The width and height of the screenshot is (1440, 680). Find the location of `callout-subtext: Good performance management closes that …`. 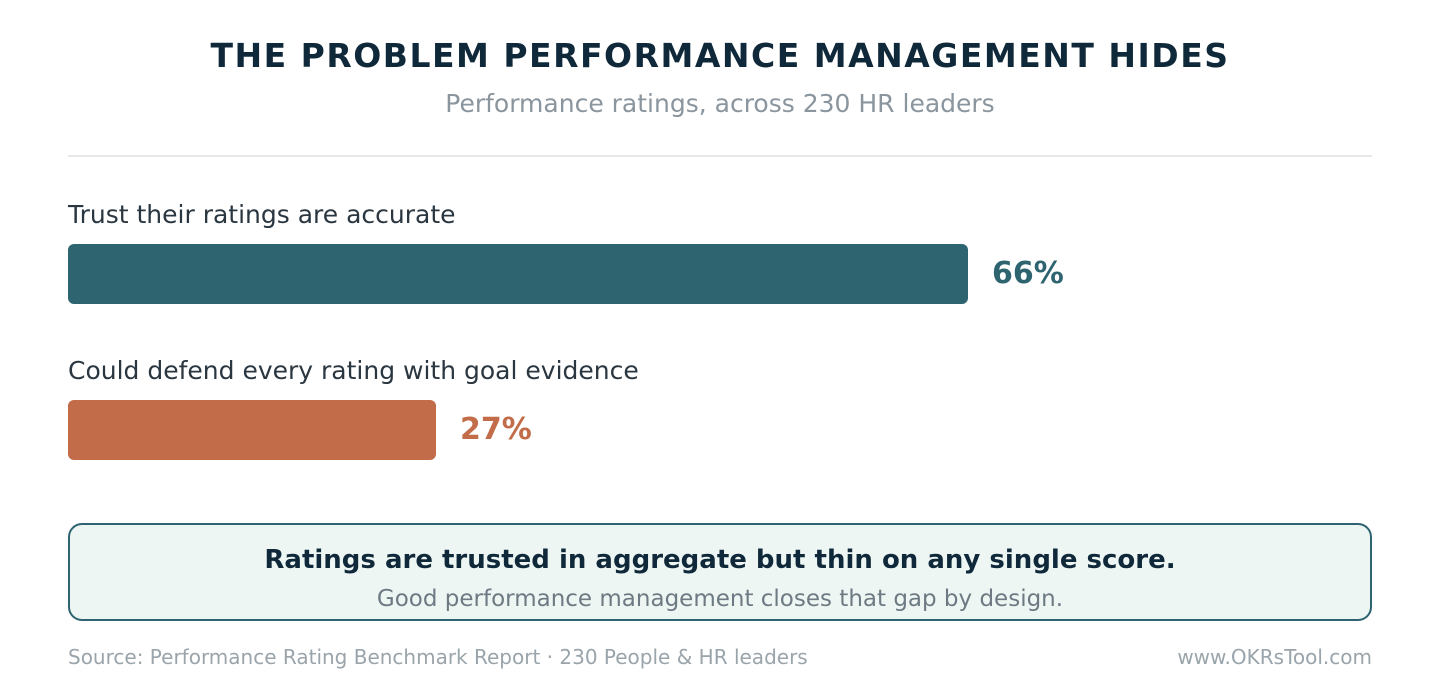

callout-subtext: Good performance management closes that … is located at coordinates (720, 599).